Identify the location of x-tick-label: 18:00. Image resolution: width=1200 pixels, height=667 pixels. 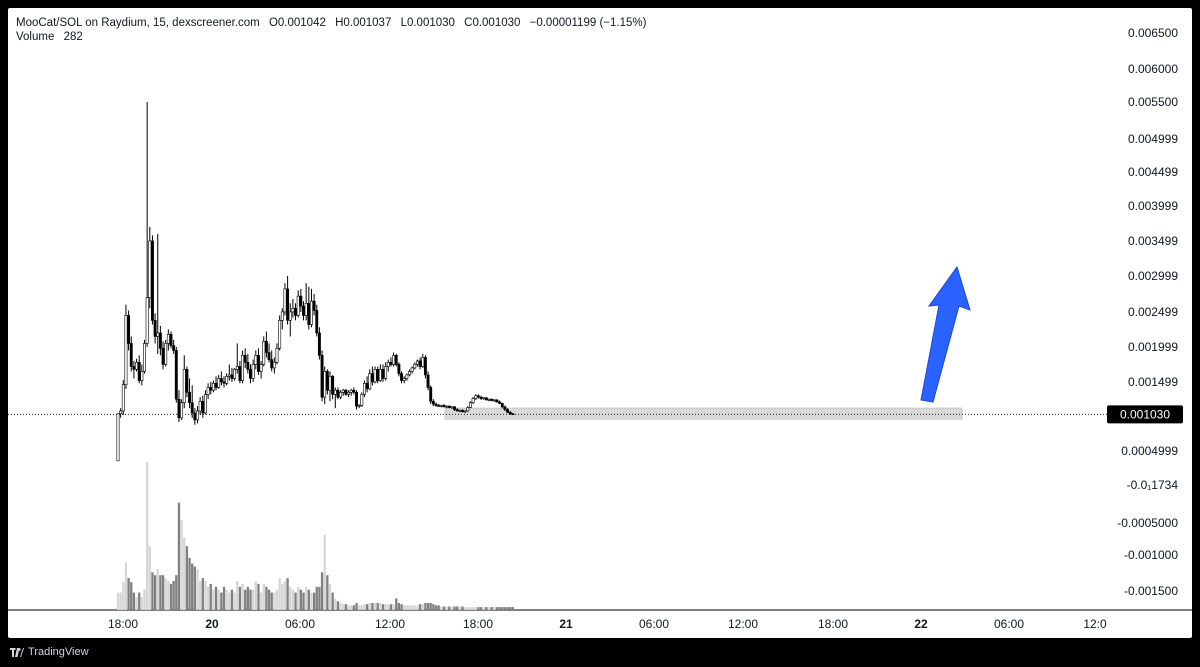
(478, 624).